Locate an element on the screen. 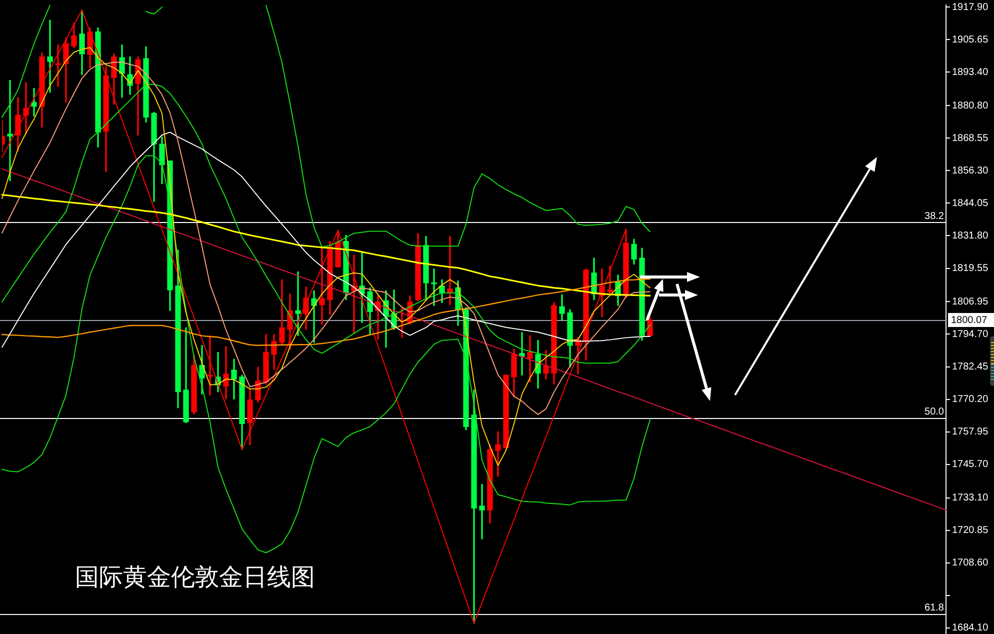  ref-line-label: 1800.07 is located at coordinates (969, 320).